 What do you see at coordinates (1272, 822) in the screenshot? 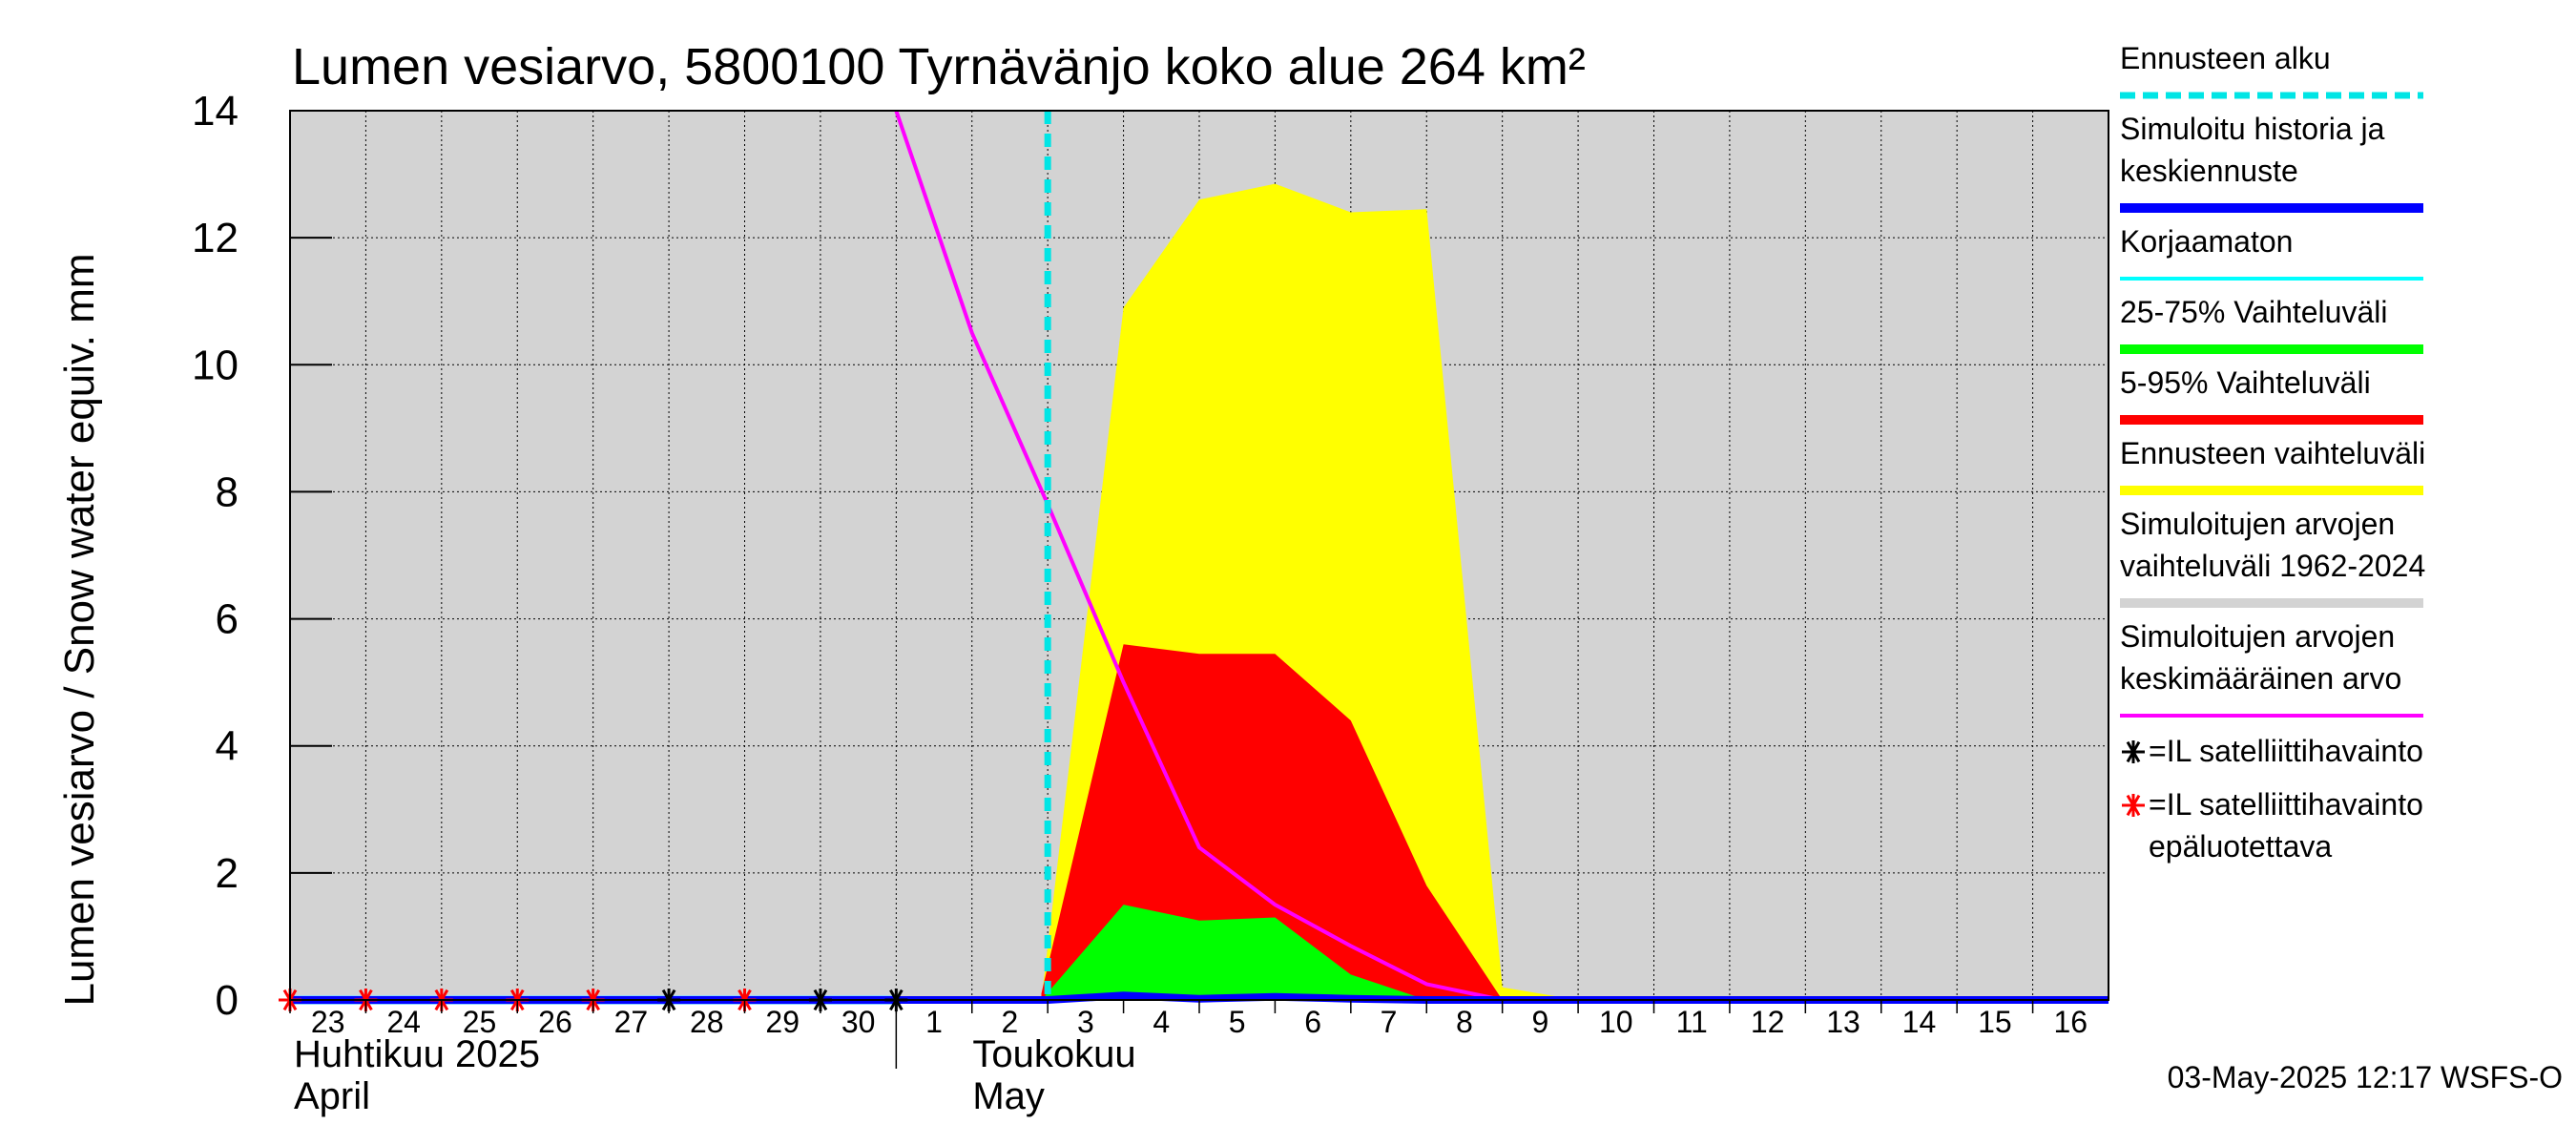
I see `band-ff0000` at bounding box center [1272, 822].